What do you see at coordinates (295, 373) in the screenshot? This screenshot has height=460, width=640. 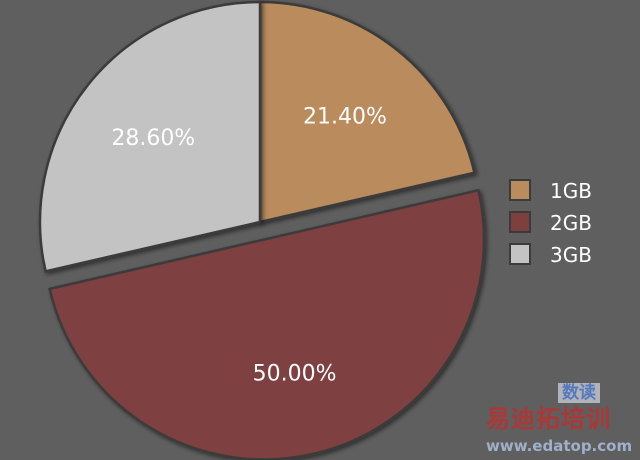 I see `data-label-2gb: 50.00%` at bounding box center [295, 373].